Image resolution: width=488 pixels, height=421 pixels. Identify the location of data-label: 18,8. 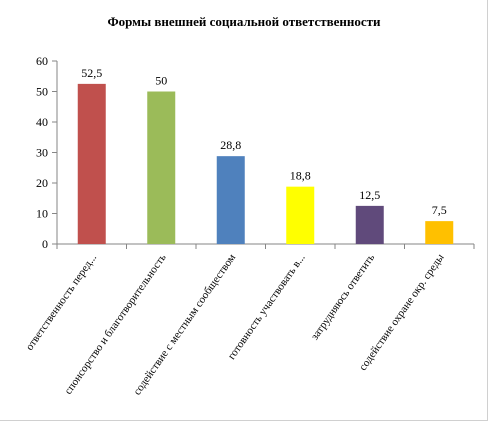
(300, 176).